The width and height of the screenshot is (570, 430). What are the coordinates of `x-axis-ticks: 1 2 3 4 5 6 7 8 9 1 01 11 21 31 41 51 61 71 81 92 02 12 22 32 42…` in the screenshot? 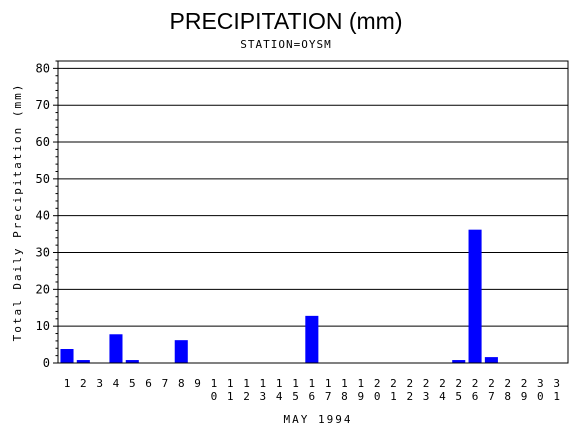 It's located at (312, 390).